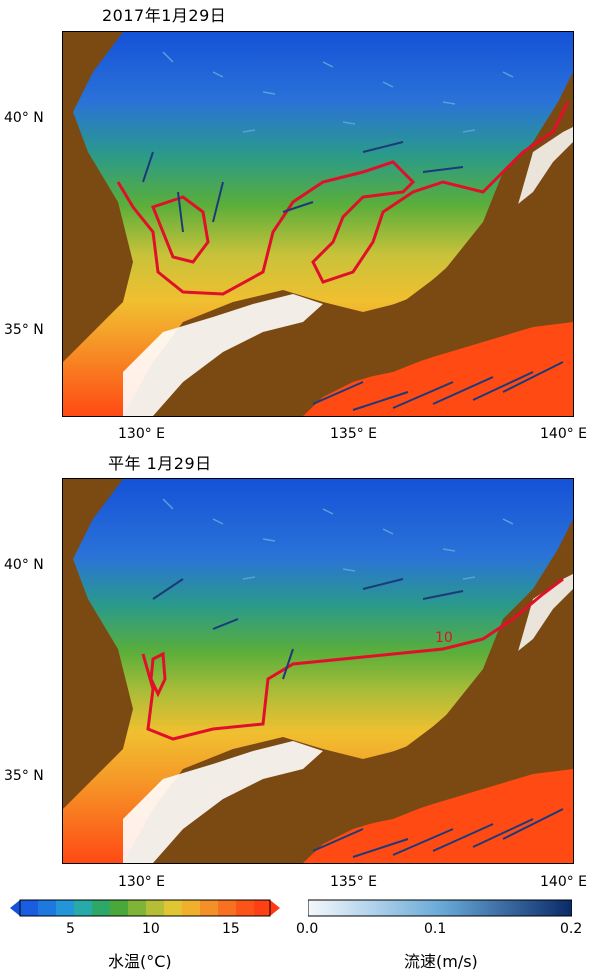 This screenshot has width=600, height=980. What do you see at coordinates (564, 882) in the screenshot?
I see `panel-2-lon-tick-140: 140° E` at bounding box center [564, 882].